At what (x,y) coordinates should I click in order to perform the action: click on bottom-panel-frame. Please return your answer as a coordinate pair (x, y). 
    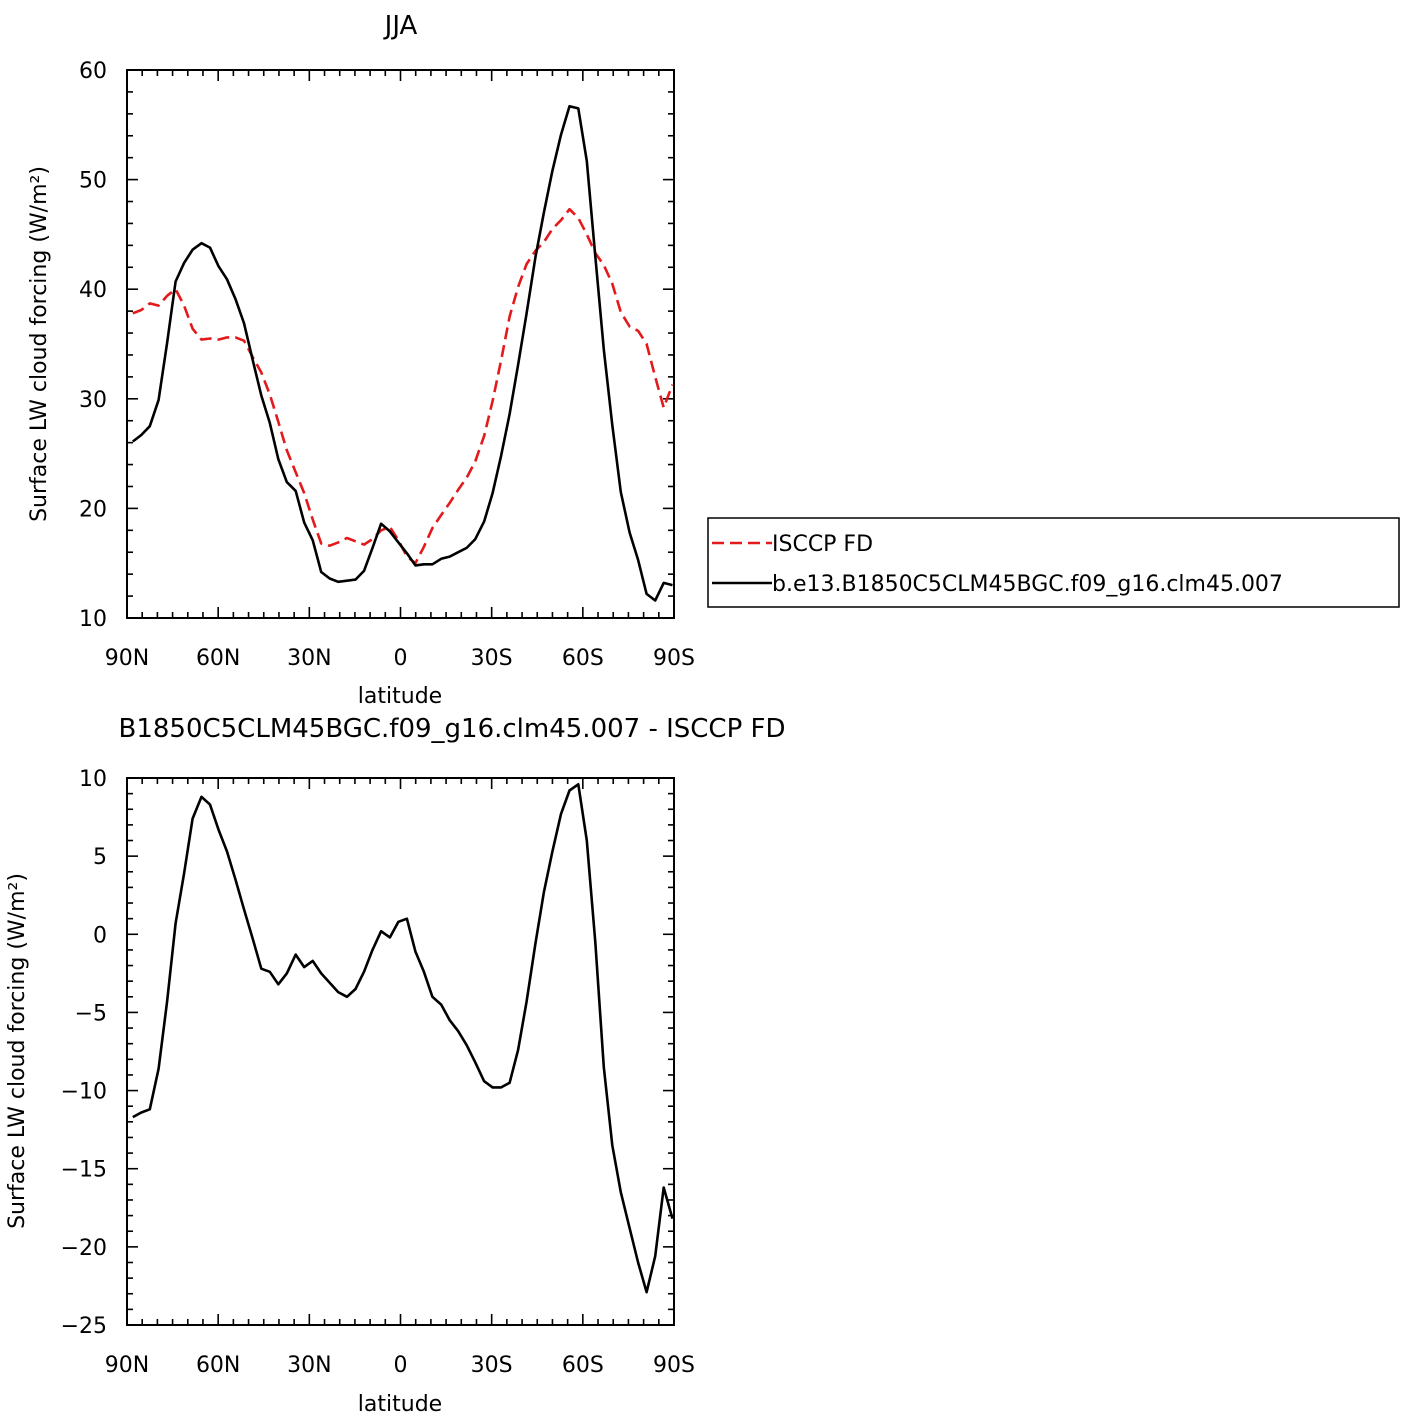
    Looking at the image, I should click on (400, 1051).